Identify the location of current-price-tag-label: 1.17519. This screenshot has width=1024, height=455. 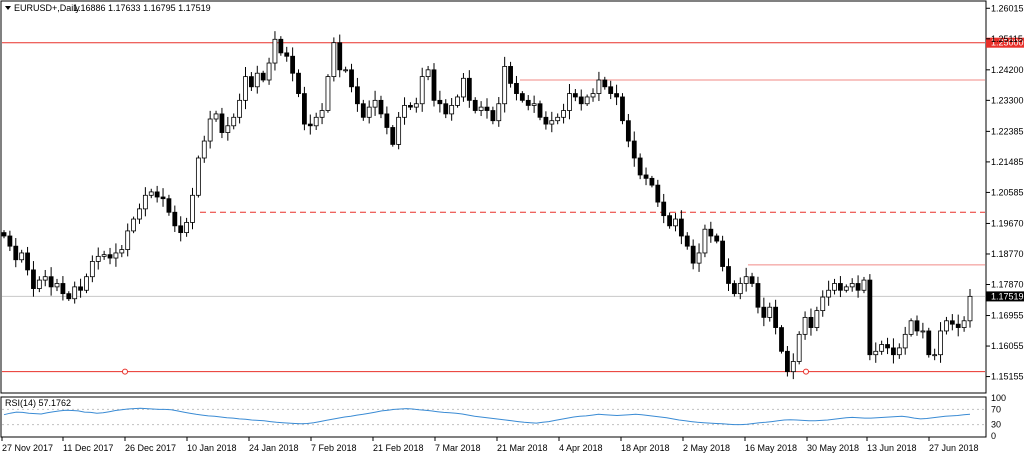
(1007, 296).